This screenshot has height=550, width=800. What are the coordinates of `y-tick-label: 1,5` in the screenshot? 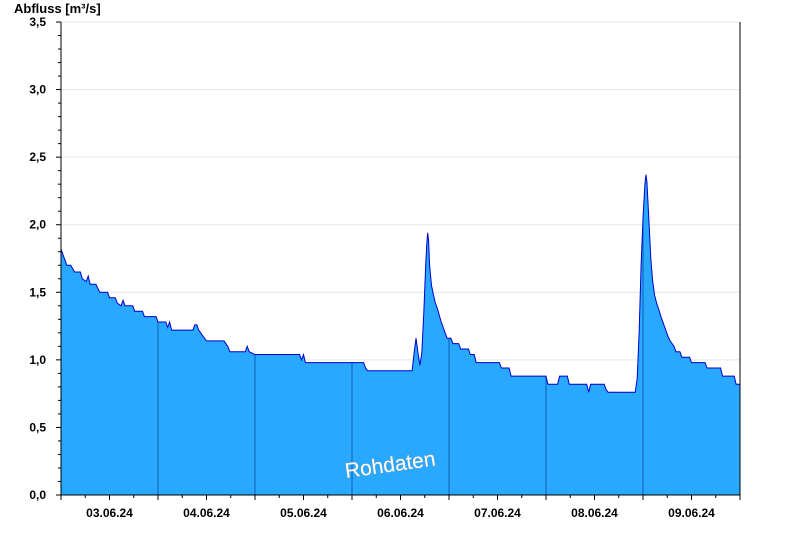 It's located at (37, 292).